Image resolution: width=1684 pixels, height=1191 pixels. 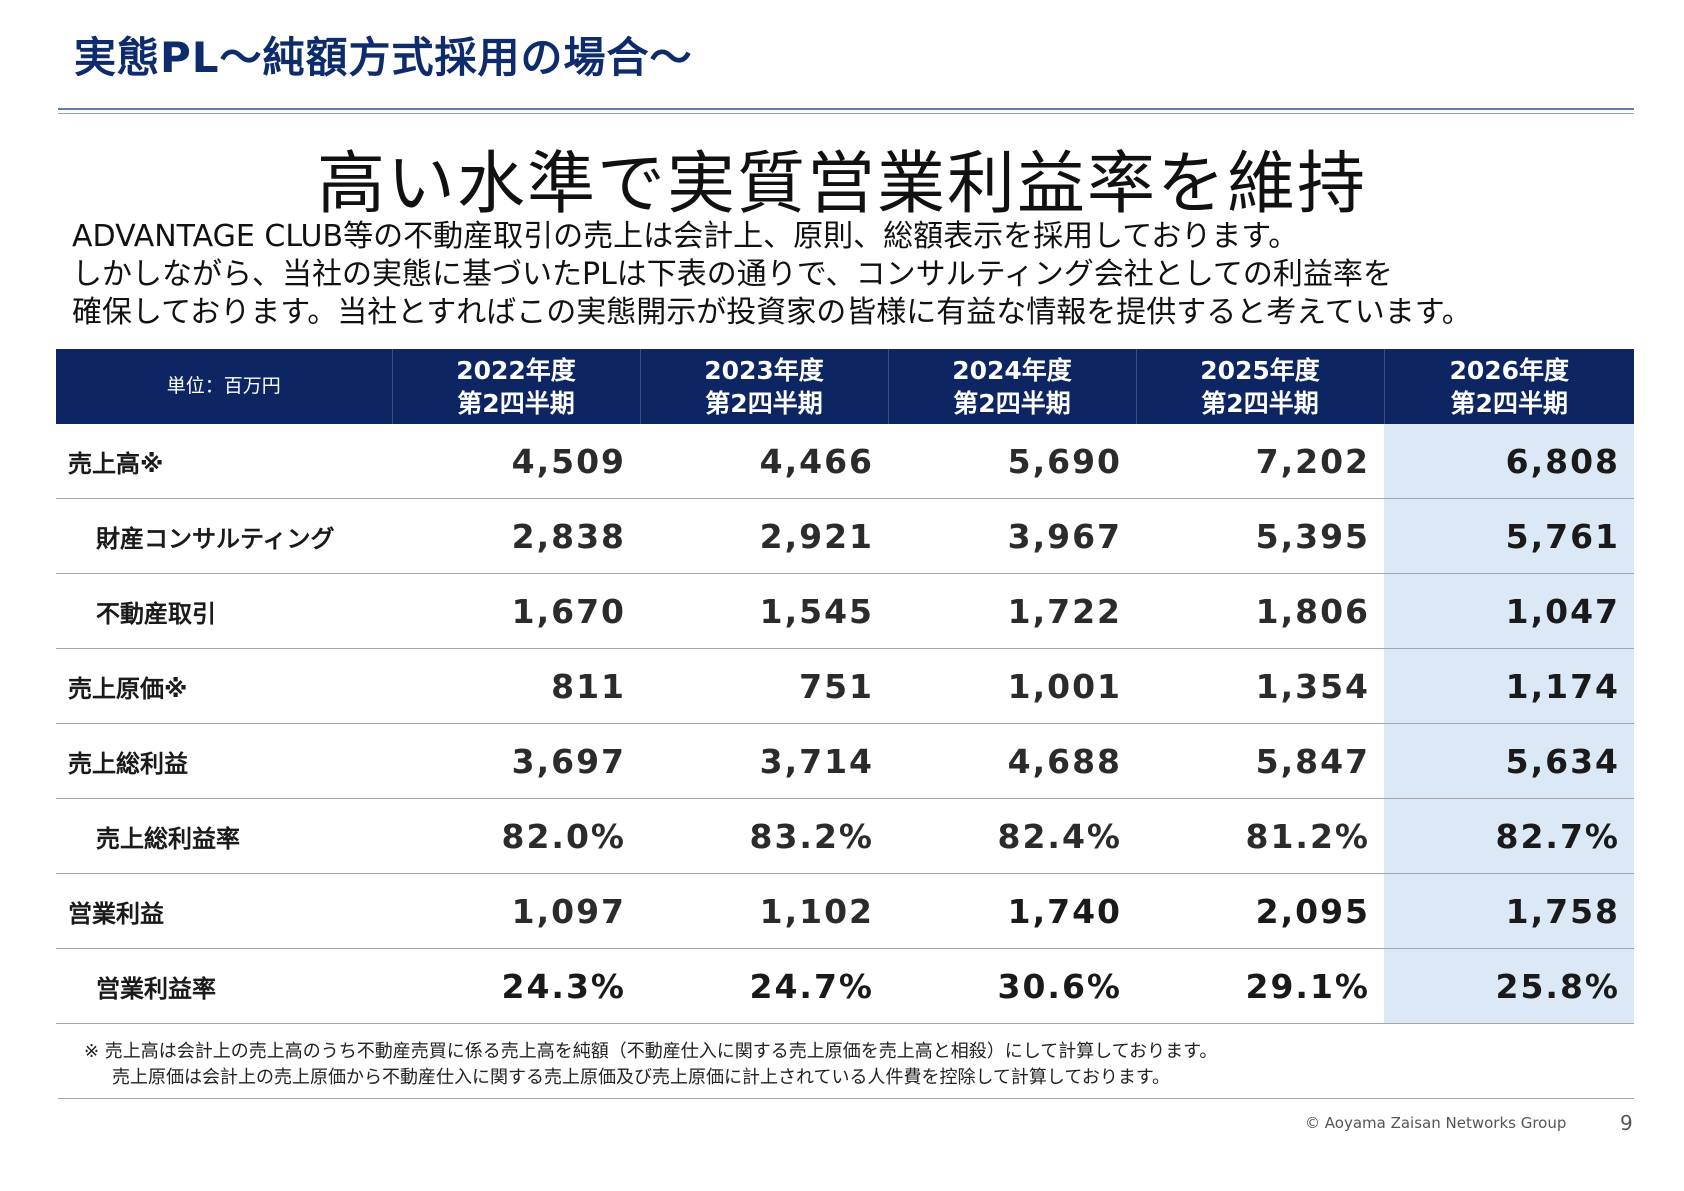 What do you see at coordinates (1012, 461) in the screenshot?
I see `table-cell: 5,690` at bounding box center [1012, 461].